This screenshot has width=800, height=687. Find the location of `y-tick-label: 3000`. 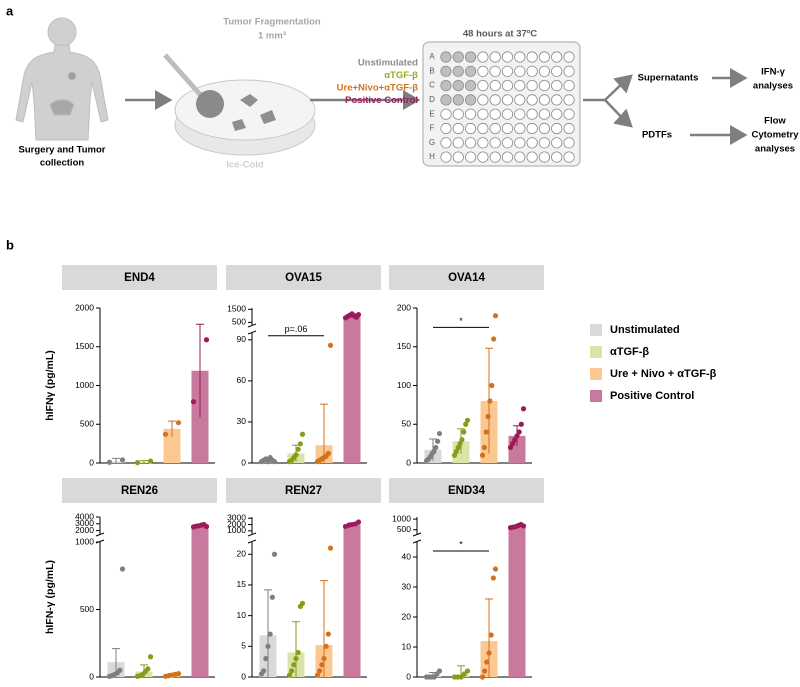

y-tick-label: 3000 is located at coordinates (84, 523).